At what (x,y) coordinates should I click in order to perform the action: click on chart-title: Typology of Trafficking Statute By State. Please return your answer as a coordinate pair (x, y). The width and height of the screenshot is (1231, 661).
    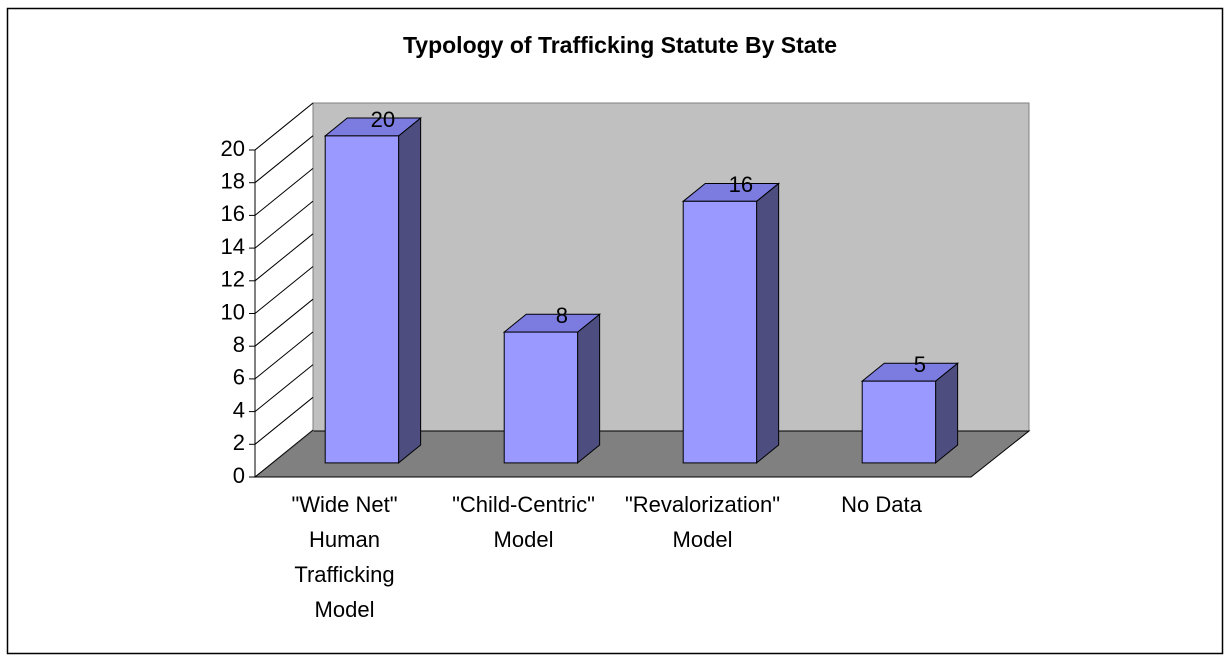
    Looking at the image, I should click on (620, 45).